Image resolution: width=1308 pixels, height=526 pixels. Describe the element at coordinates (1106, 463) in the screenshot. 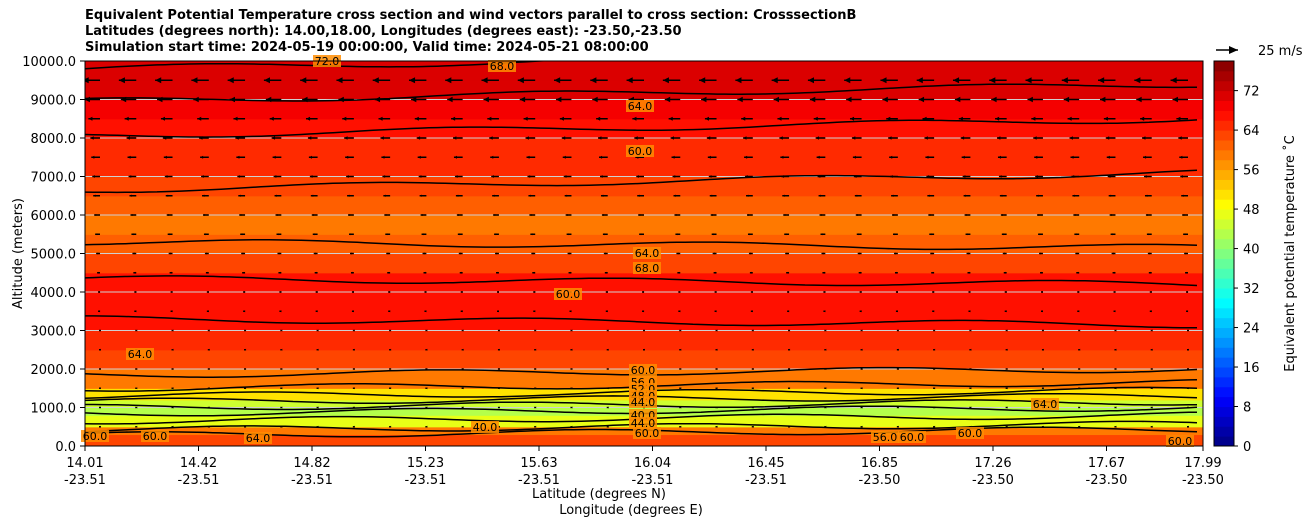

I see `x-tick-label-latitude: 17.67` at that location.